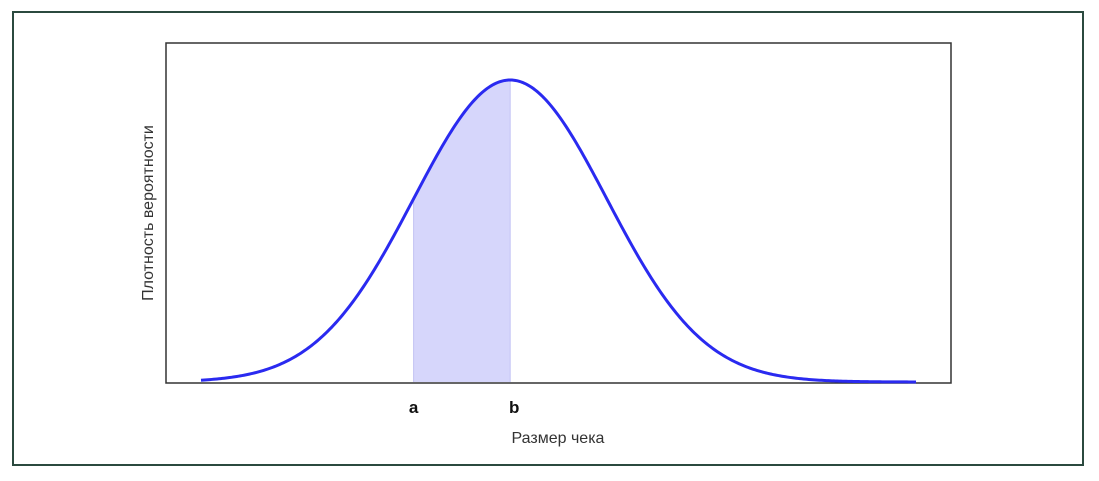 This screenshot has height=481, width=1099. What do you see at coordinates (414, 407) in the screenshot?
I see `x-tick-label-a: a` at bounding box center [414, 407].